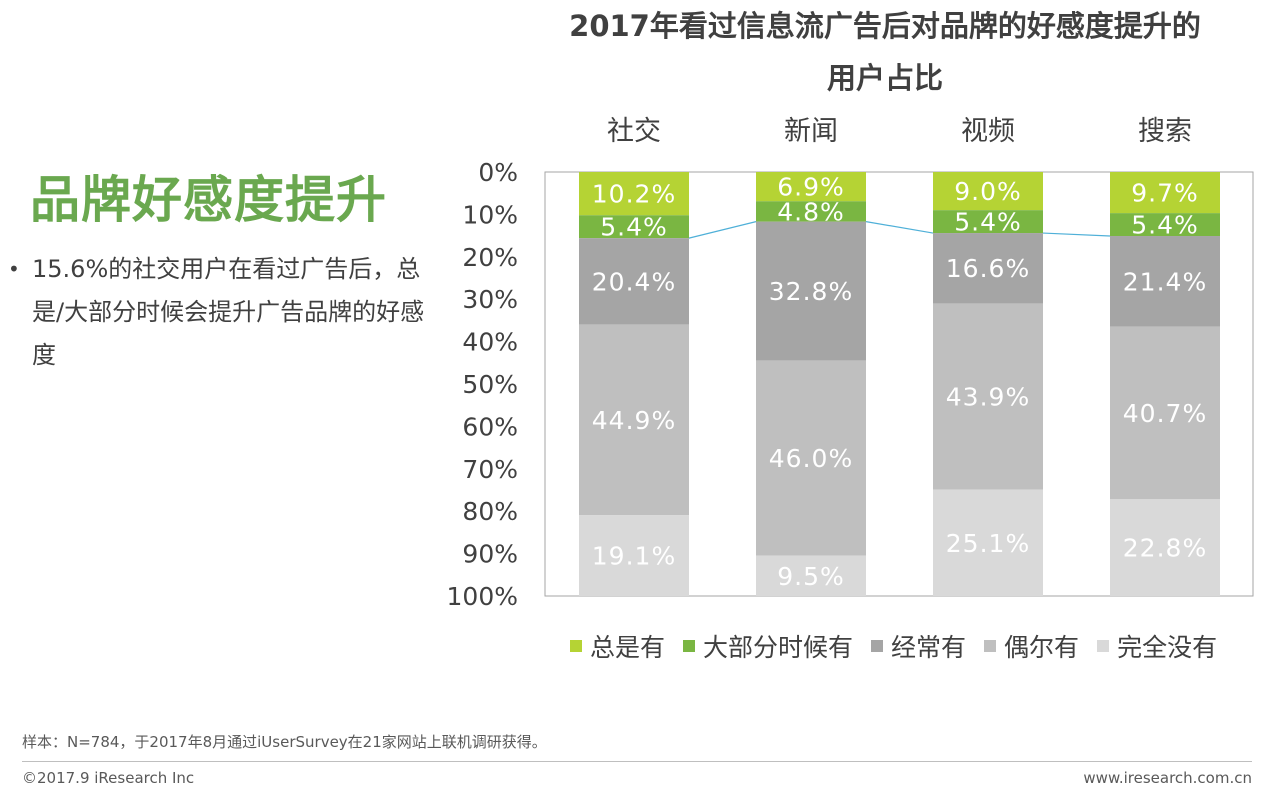  I want to click on y-tick-label-0: 0%, so click(498, 172).